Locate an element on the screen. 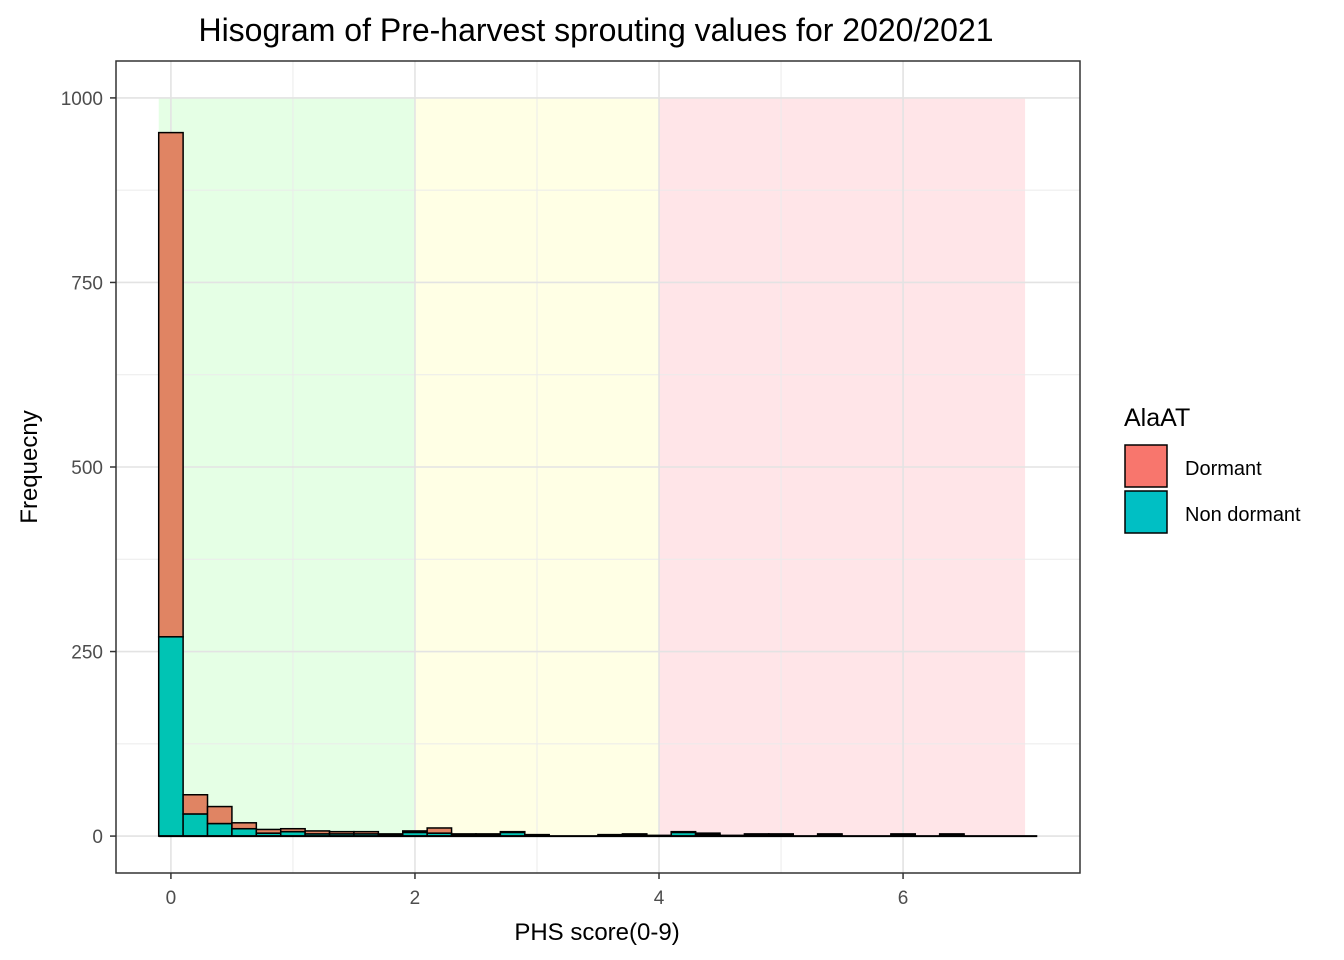 The height and width of the screenshot is (960, 1344). y-tick-label: 0 is located at coordinates (97, 837).